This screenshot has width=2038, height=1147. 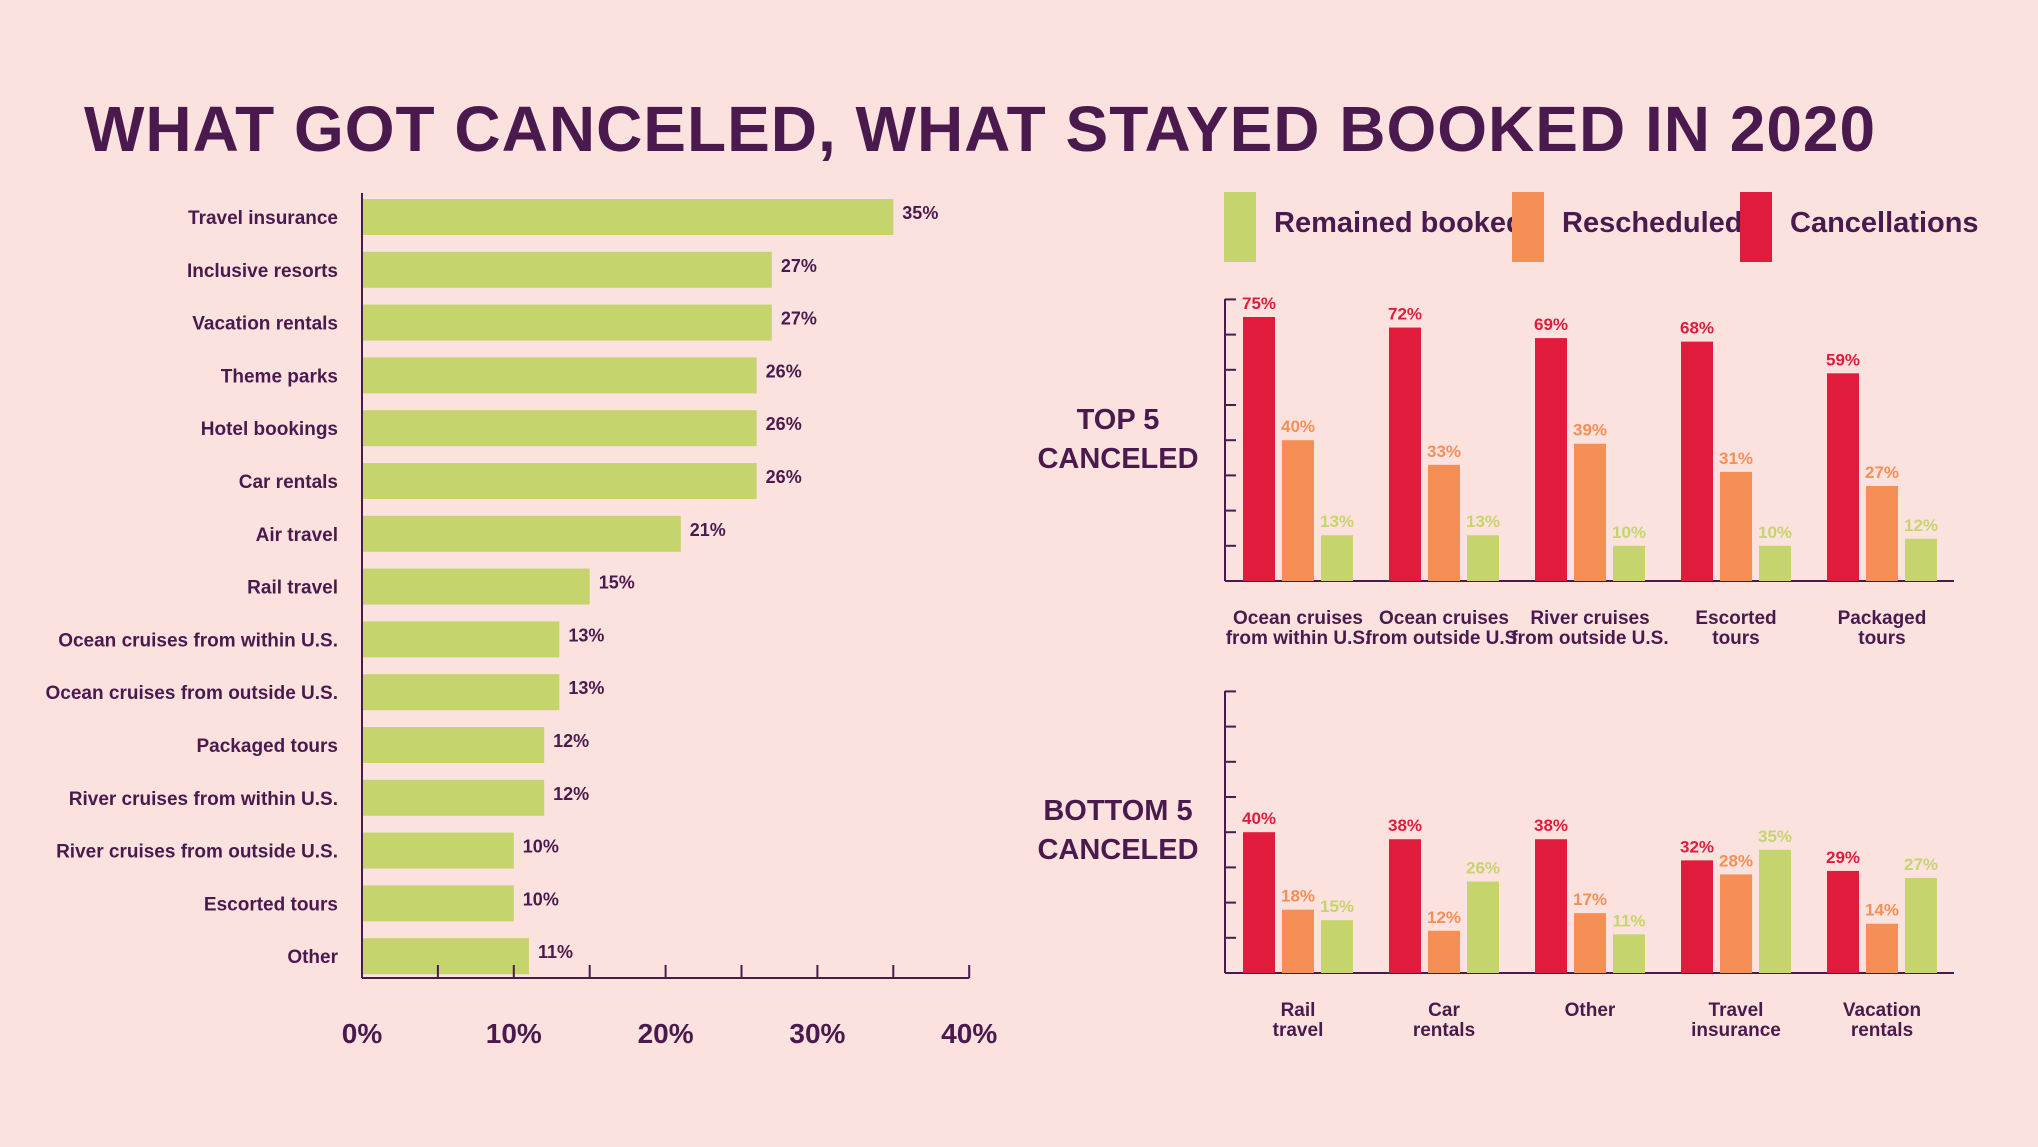 What do you see at coordinates (1590, 899) in the screenshot?
I see `bar-value-label: 17%` at bounding box center [1590, 899].